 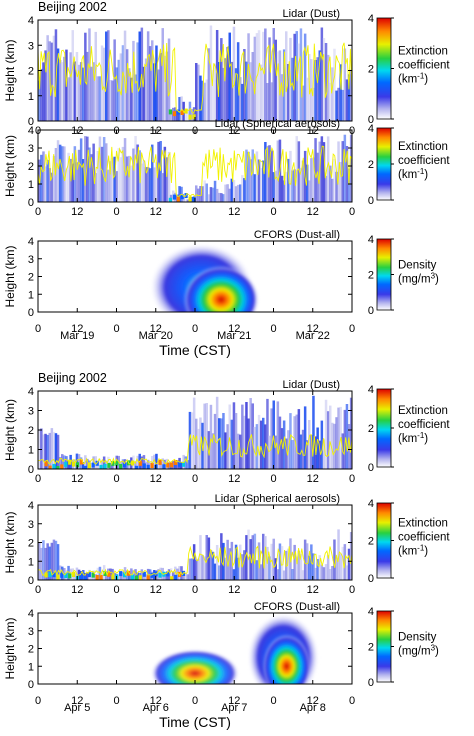 I want to click on panel-title: Lidar (Dust), so click(x=311, y=385).